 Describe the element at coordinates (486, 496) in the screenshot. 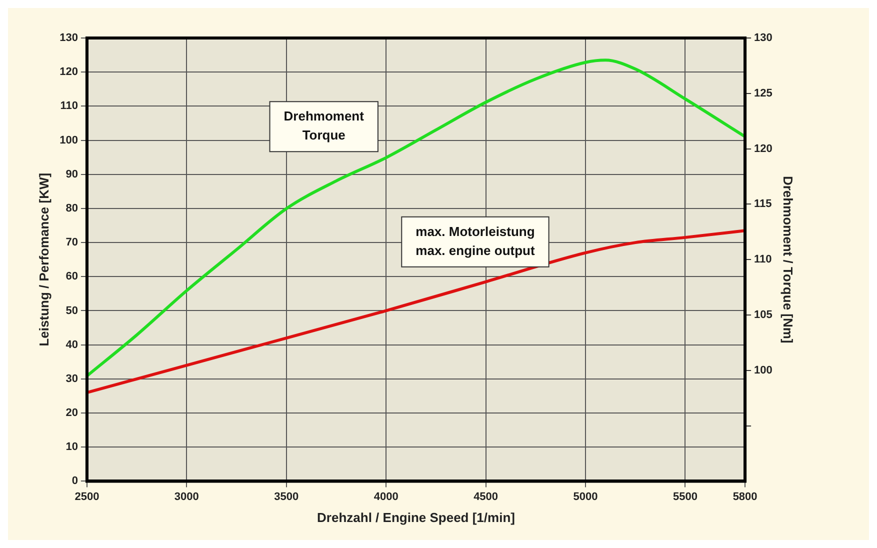

I see `x-tick-label: 4500` at that location.